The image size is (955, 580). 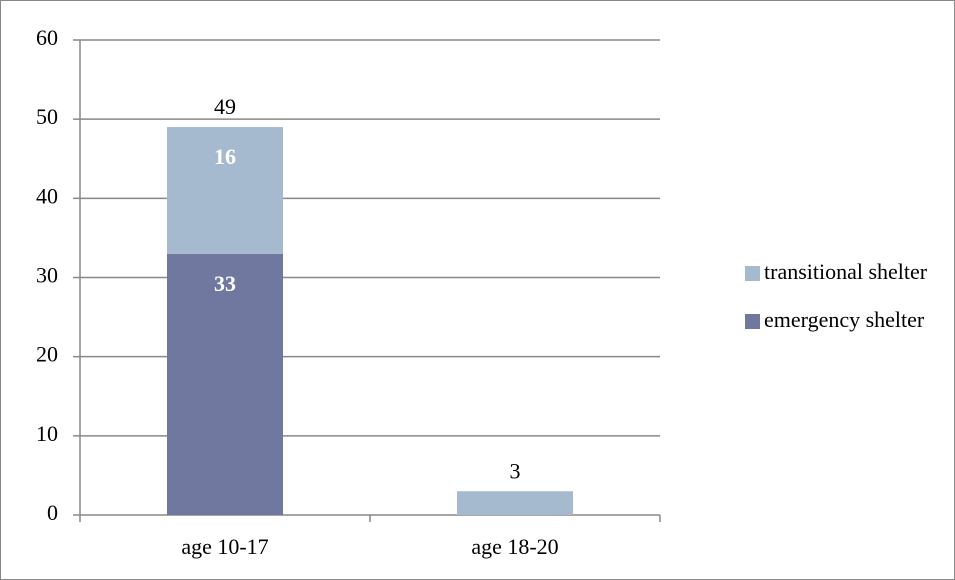 What do you see at coordinates (47, 275) in the screenshot?
I see `y-tick-label: 30` at bounding box center [47, 275].